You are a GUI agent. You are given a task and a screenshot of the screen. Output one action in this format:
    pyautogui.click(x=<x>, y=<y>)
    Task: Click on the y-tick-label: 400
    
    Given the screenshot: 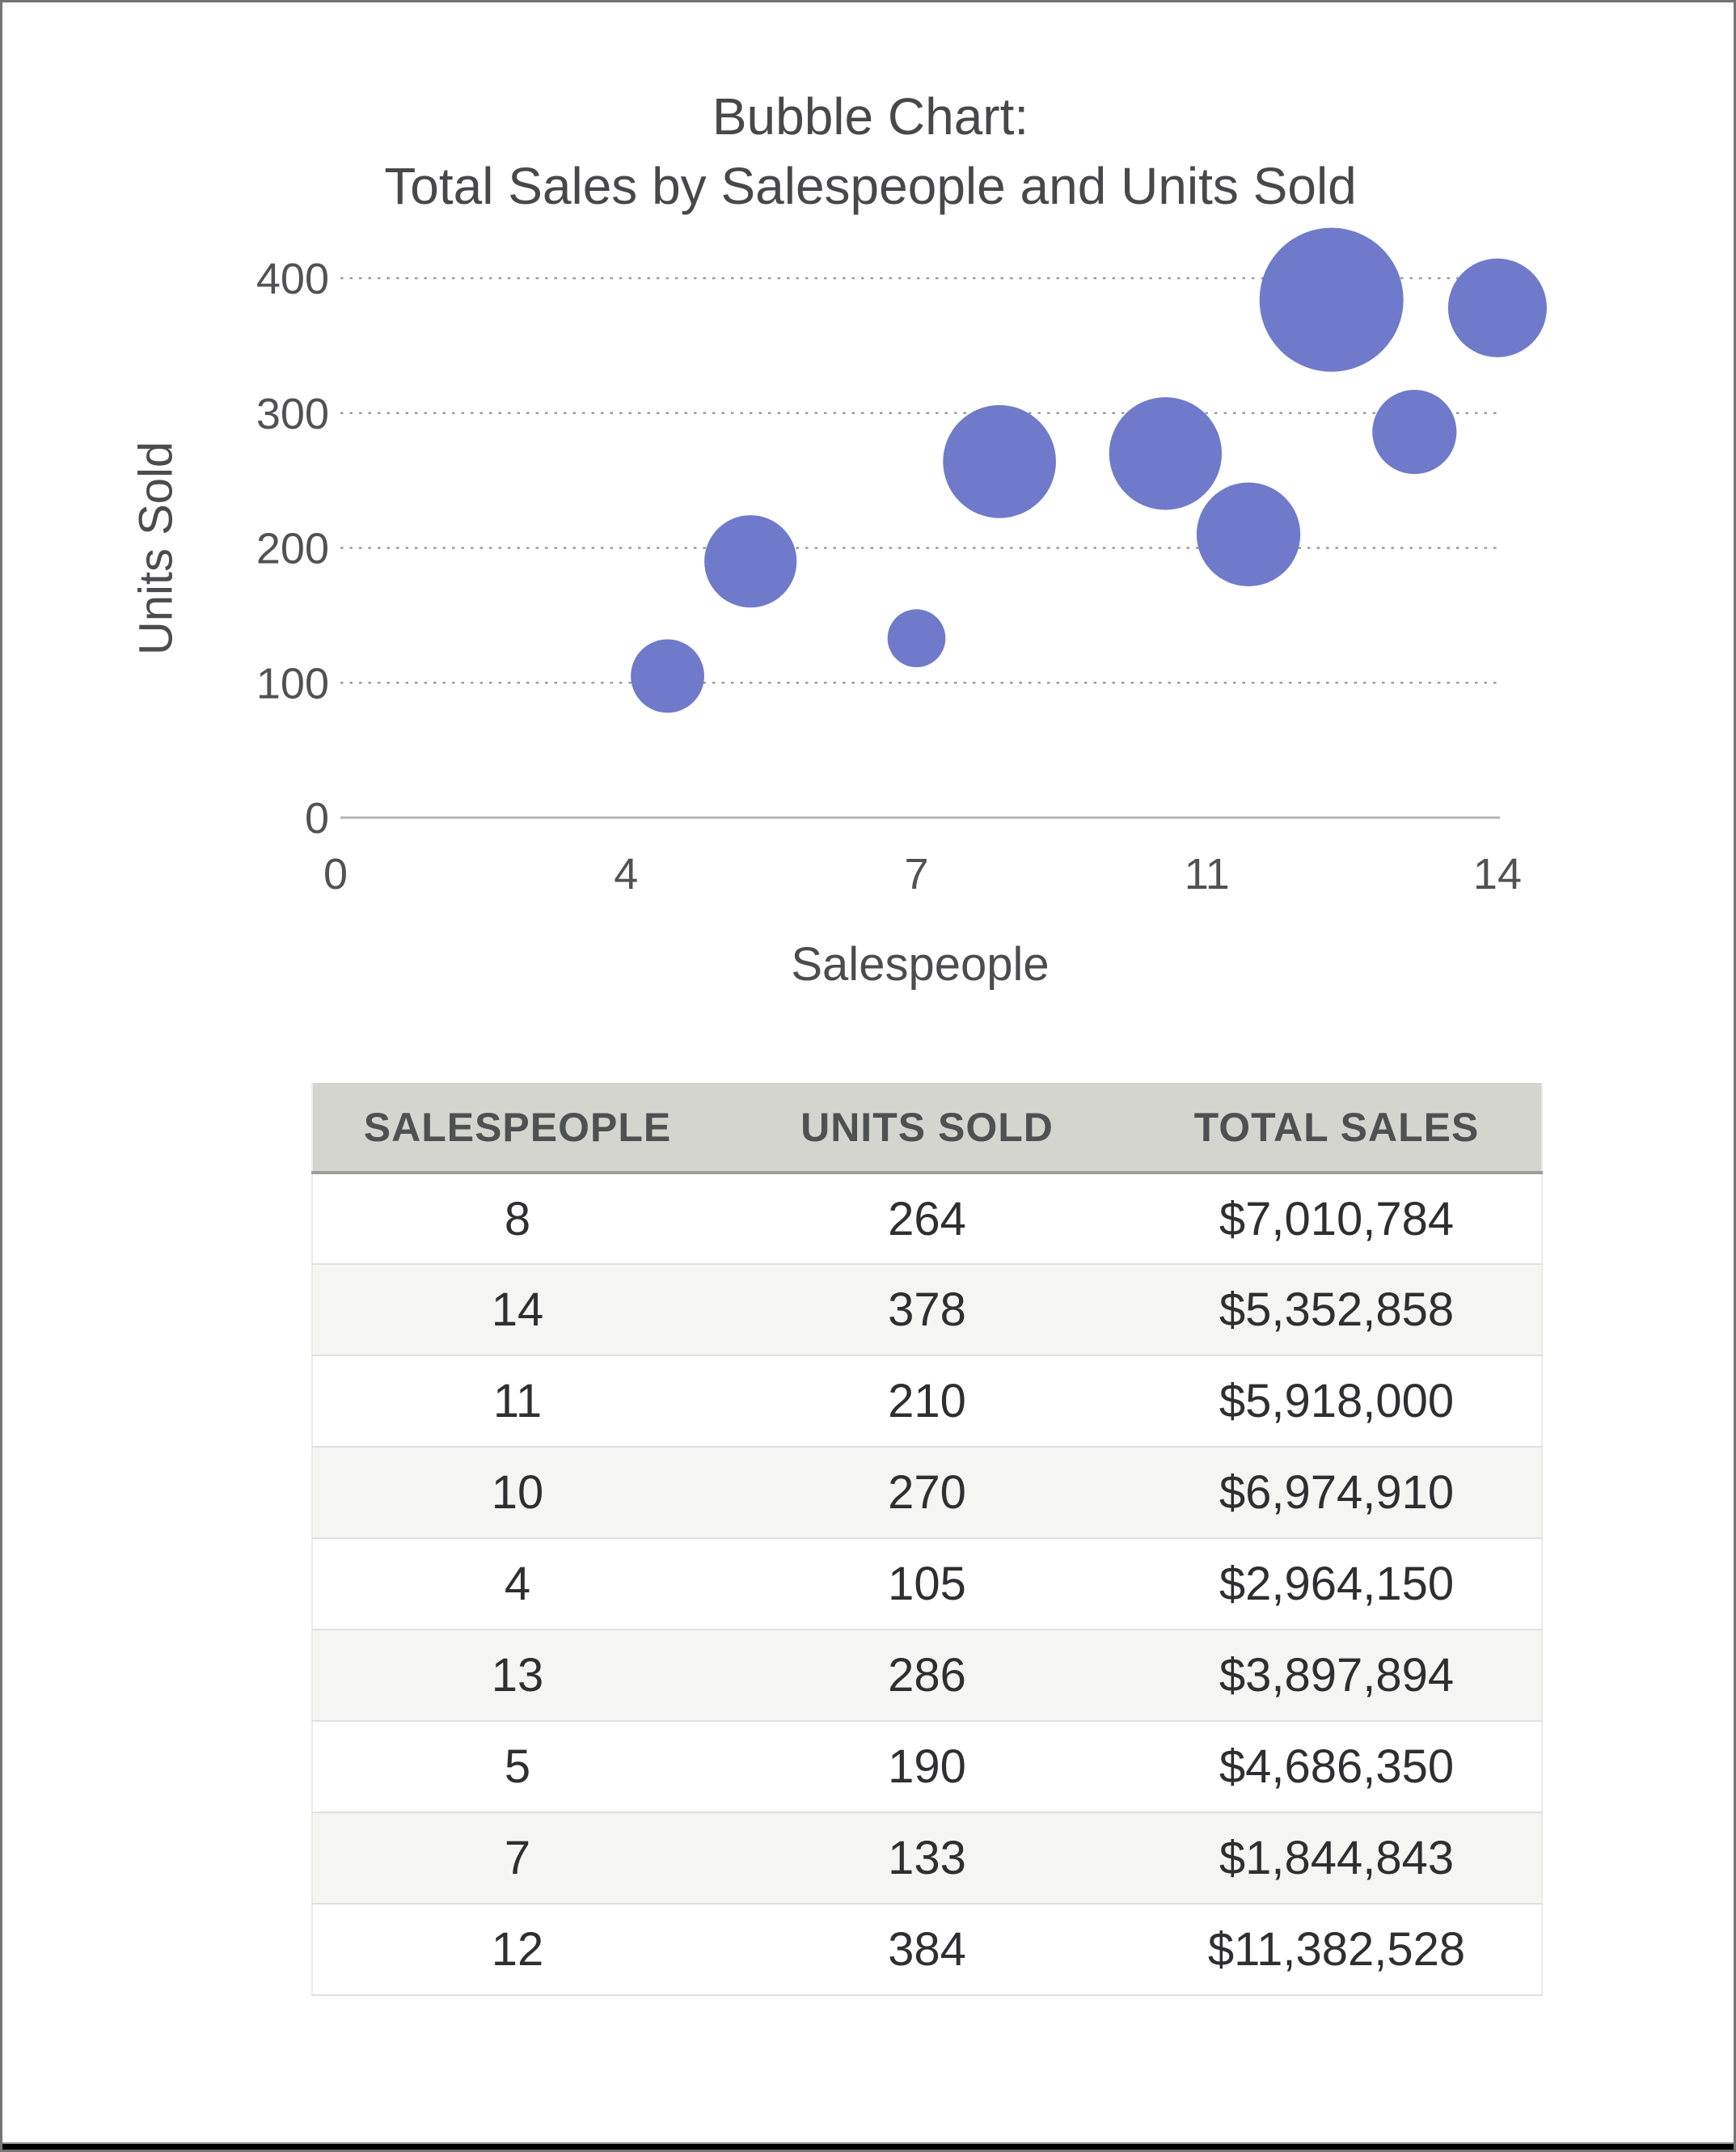 What is the action you would take?
    pyautogui.click(x=292, y=279)
    